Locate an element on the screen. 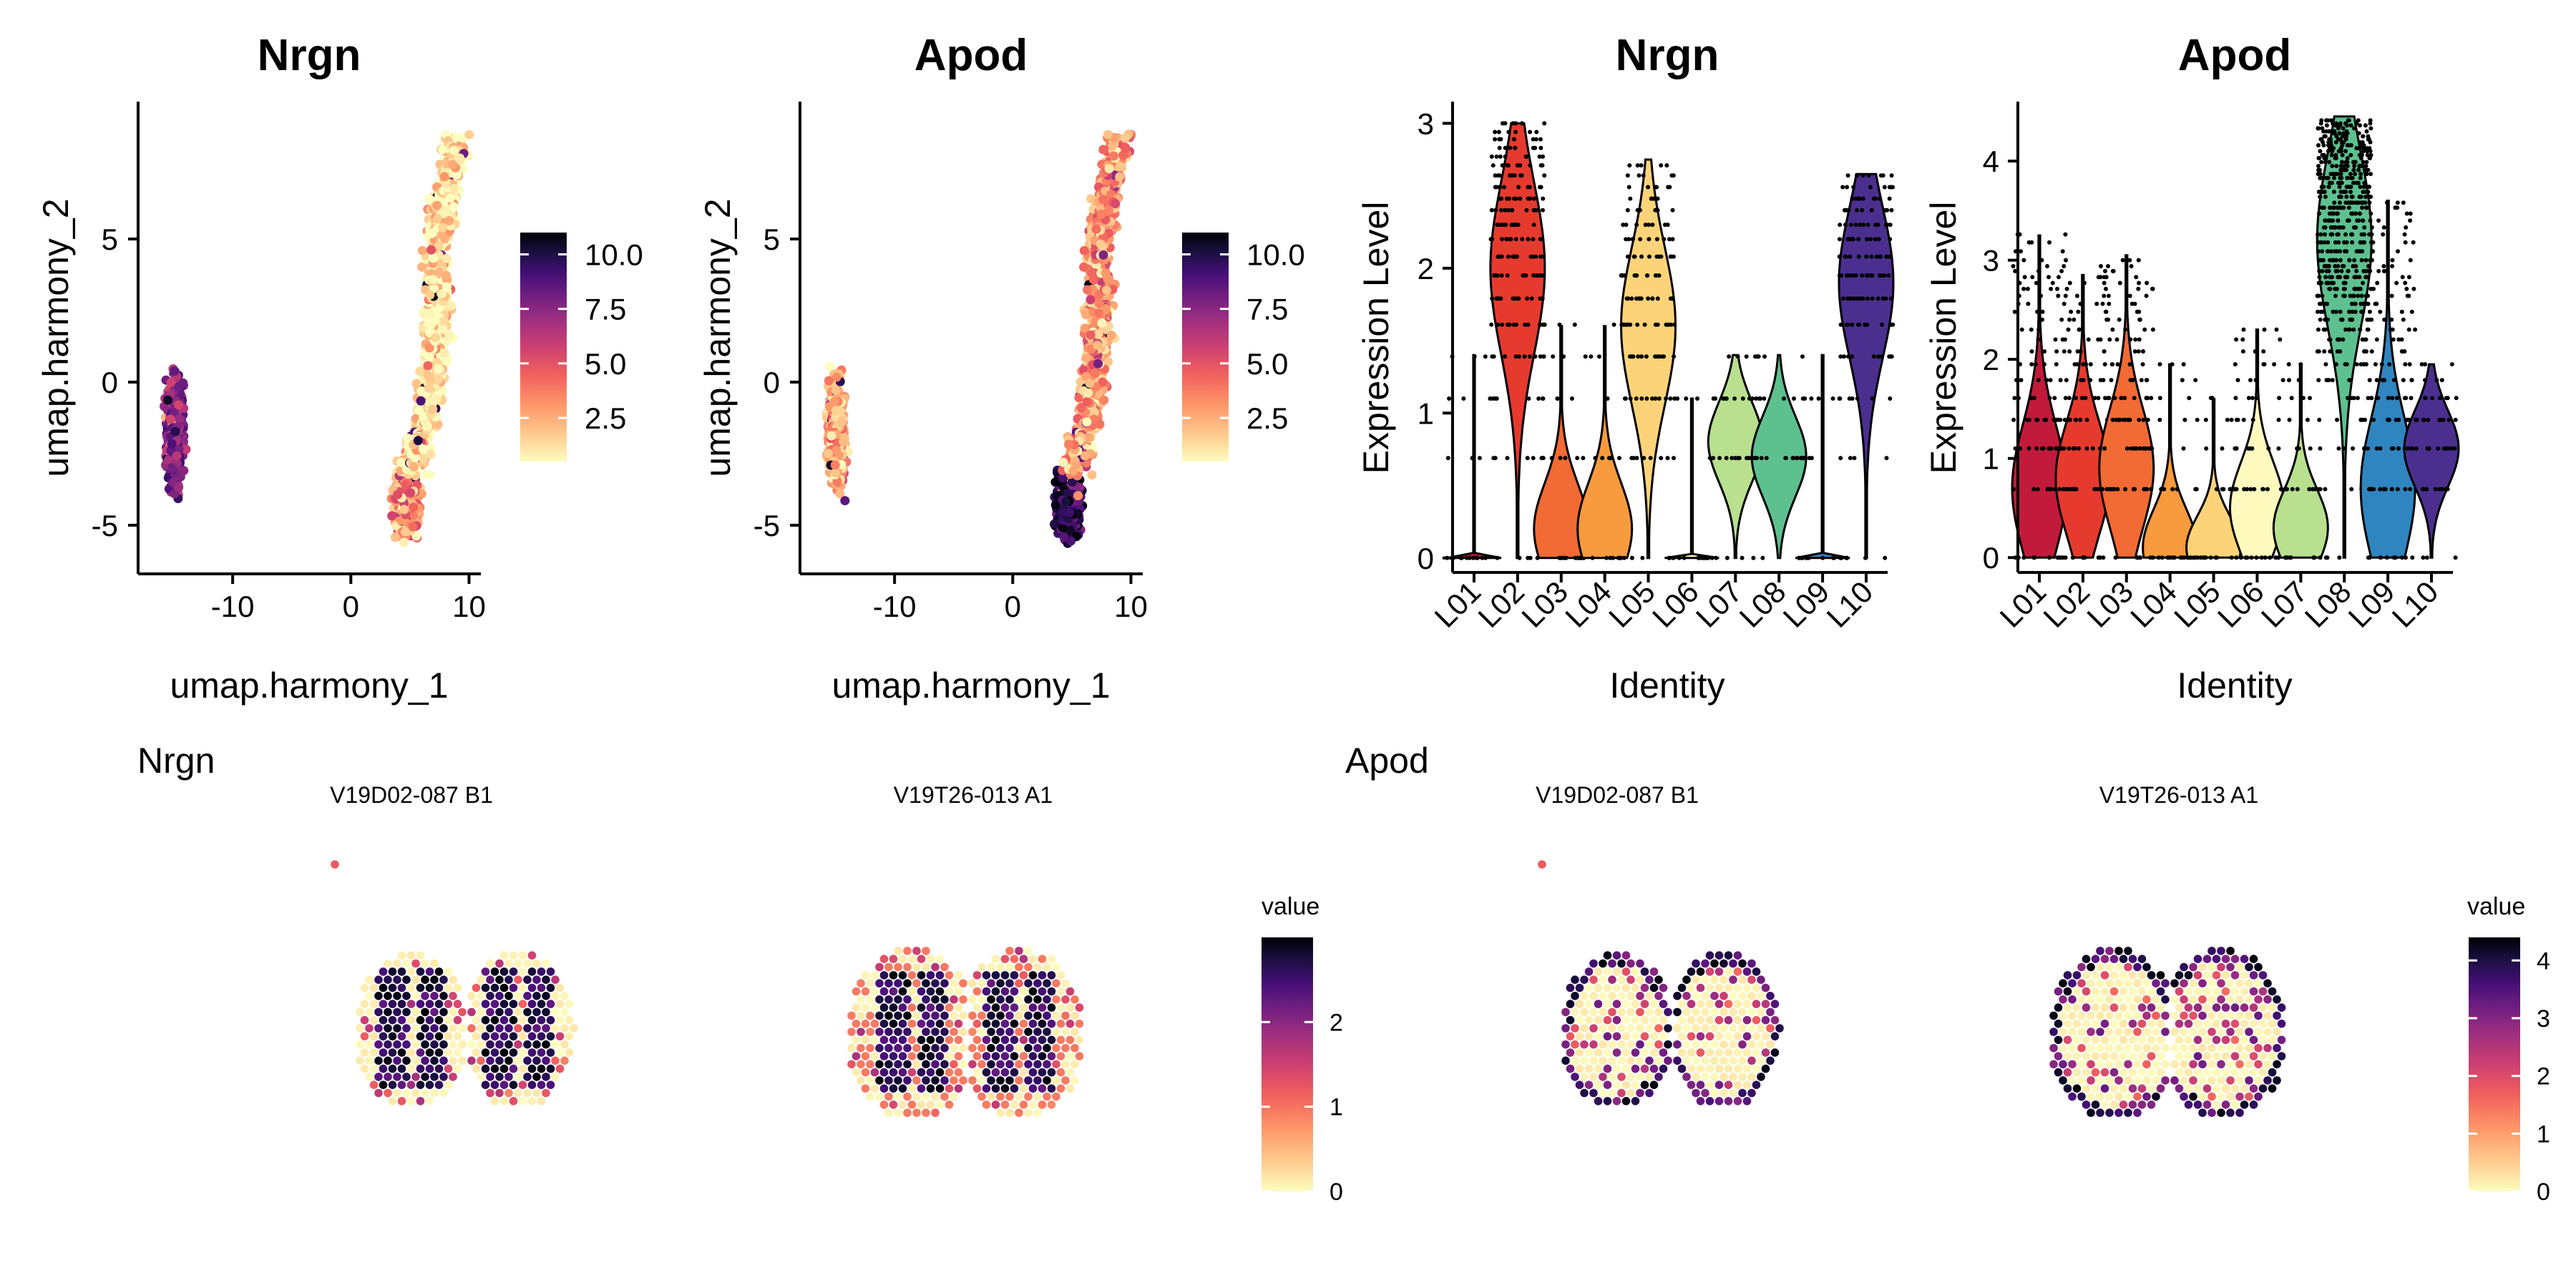 Image resolution: width=2576 pixels, height=1288 pixels. y-tick-label: 0 is located at coordinates (110, 382).